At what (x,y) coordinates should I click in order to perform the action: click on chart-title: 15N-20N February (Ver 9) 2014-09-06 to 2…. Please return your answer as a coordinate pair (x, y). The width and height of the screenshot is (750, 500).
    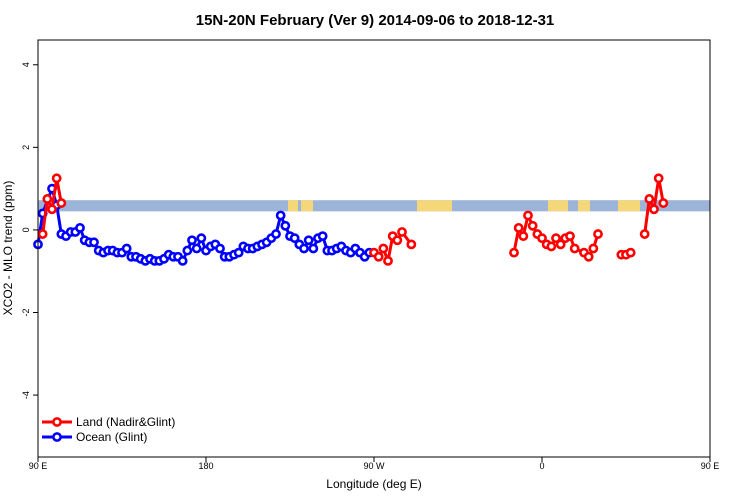
    Looking at the image, I should click on (375, 20).